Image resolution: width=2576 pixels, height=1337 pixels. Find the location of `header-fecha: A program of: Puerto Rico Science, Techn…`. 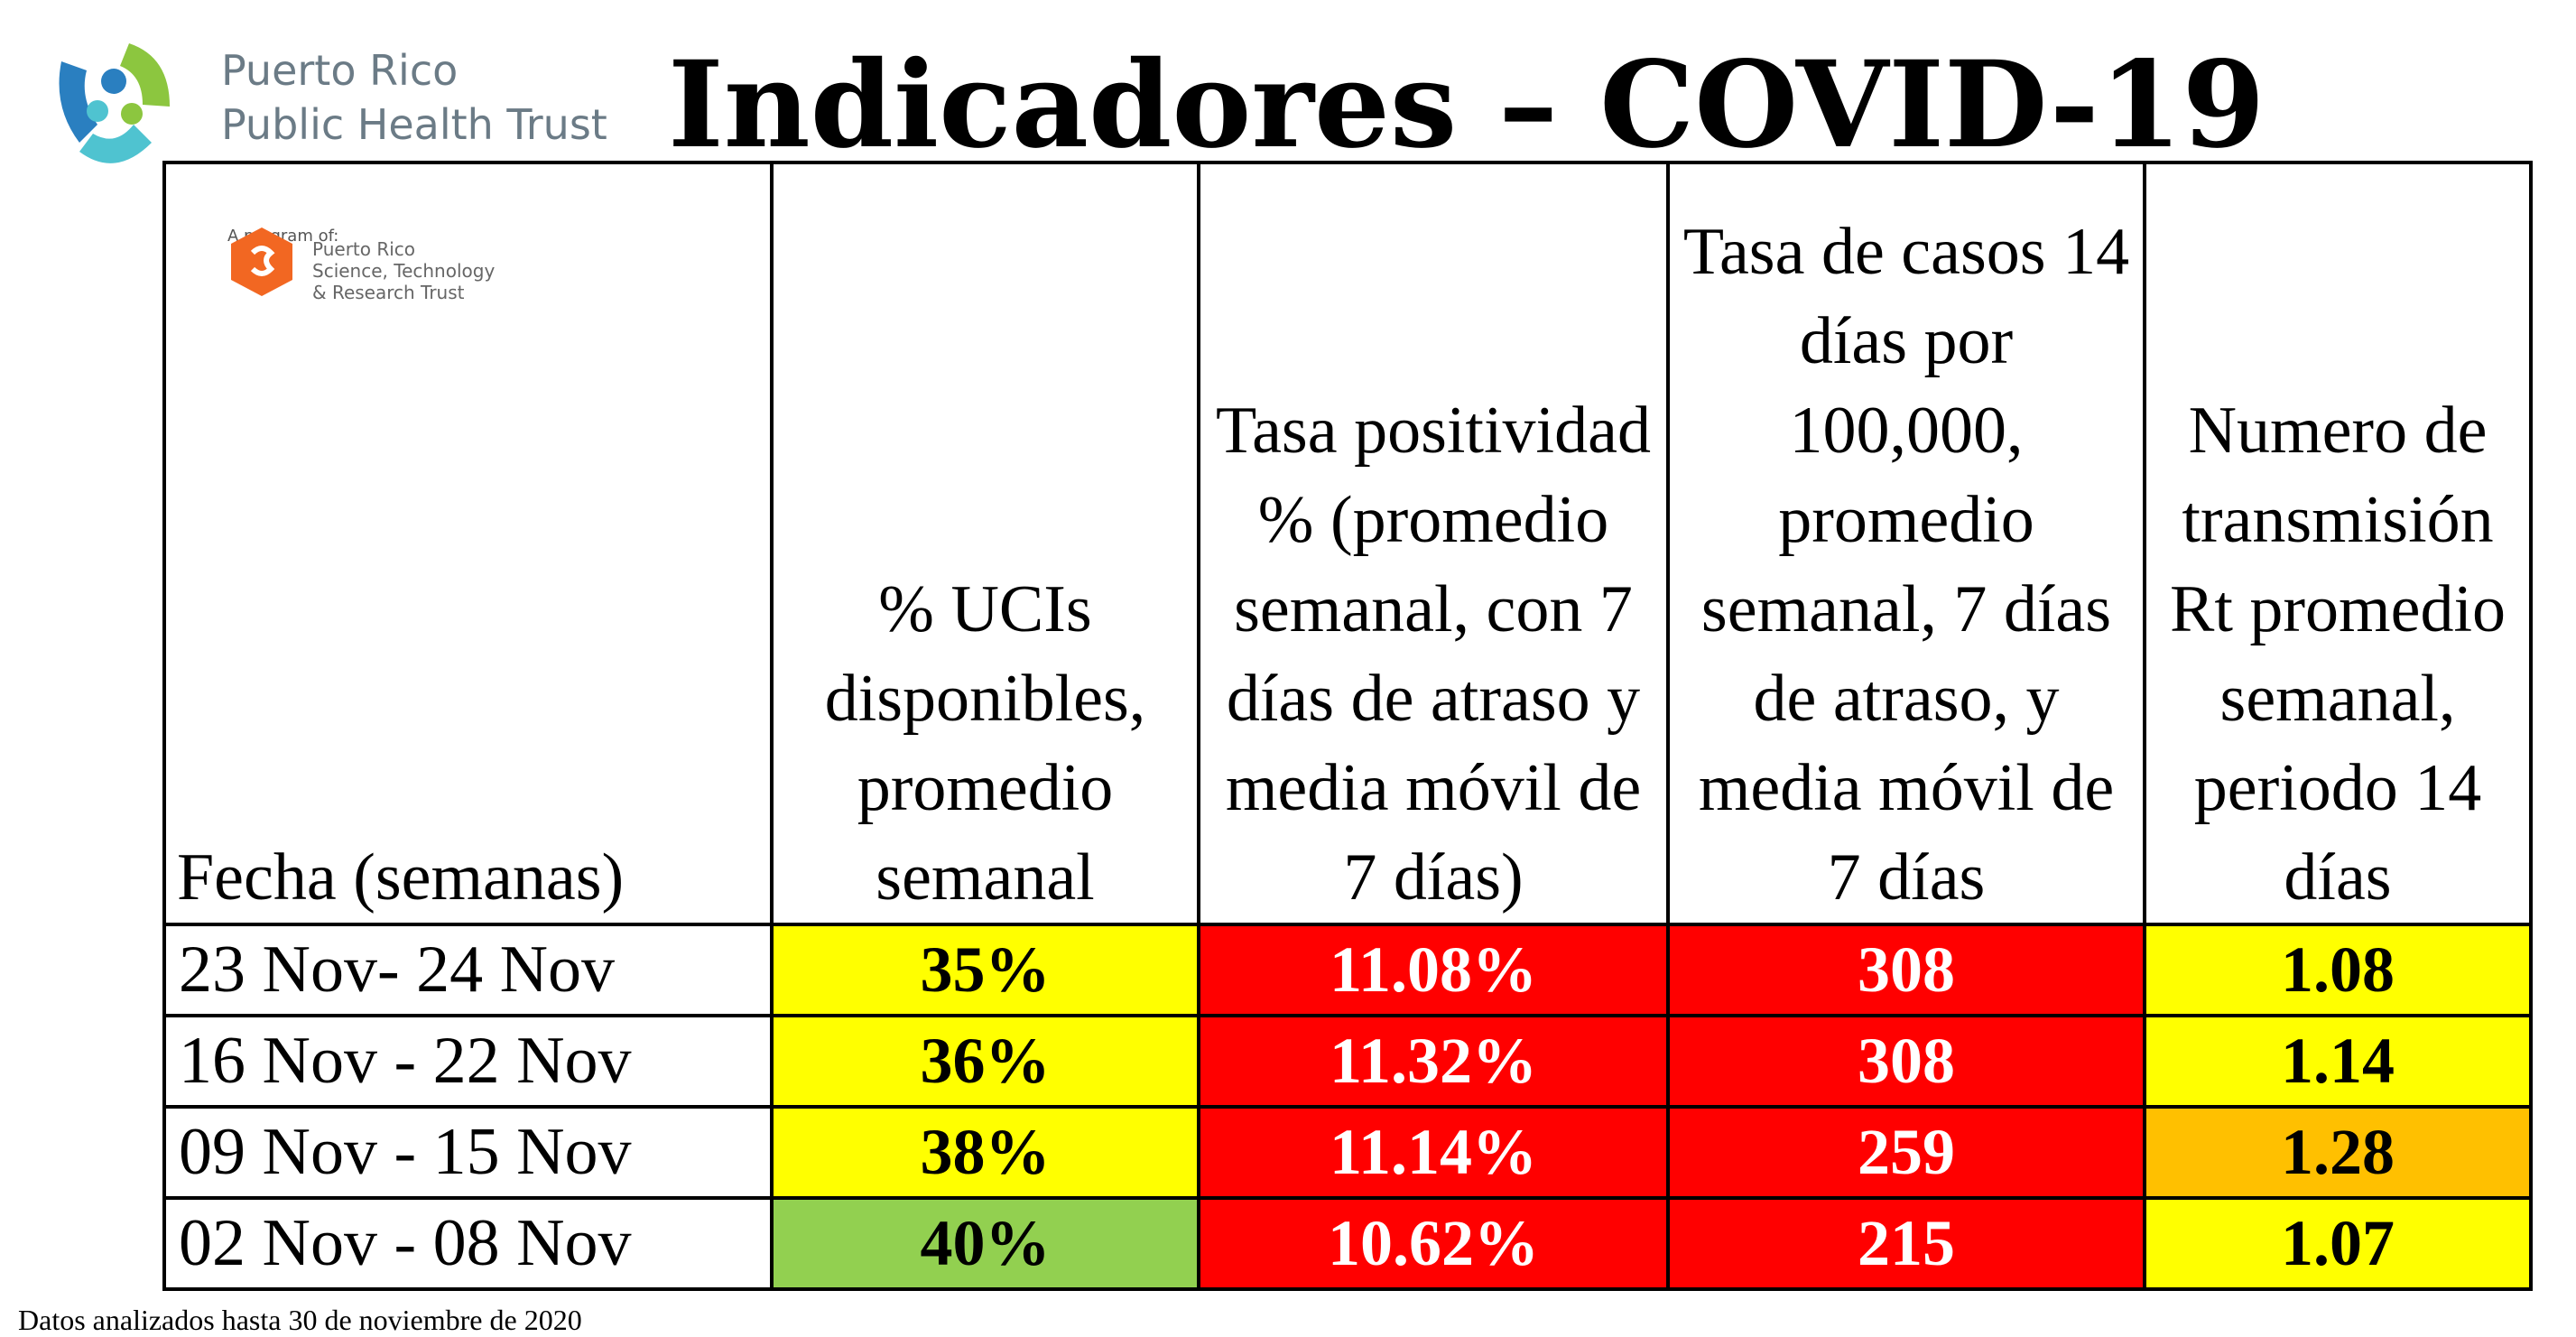

header-fecha: A program of: Puerto Rico Science, Techn… is located at coordinates (468, 543).